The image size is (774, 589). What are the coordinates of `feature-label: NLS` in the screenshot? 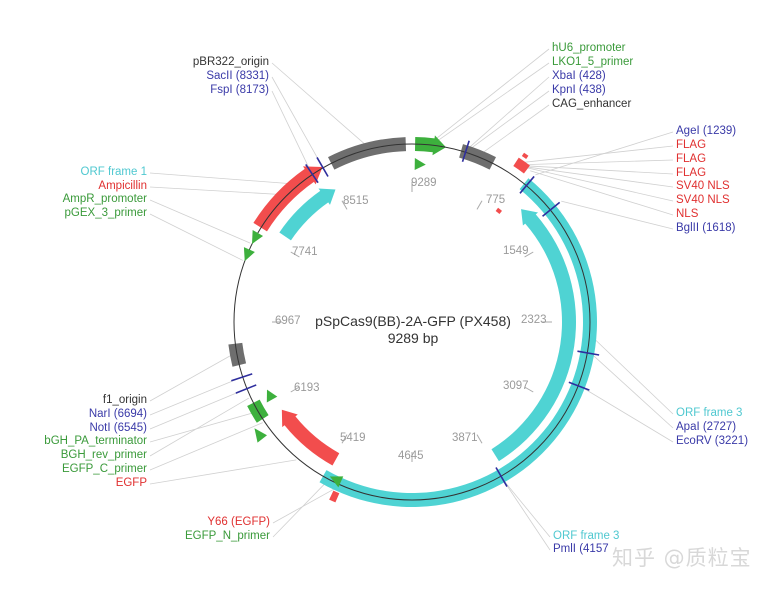 It's located at (687, 214).